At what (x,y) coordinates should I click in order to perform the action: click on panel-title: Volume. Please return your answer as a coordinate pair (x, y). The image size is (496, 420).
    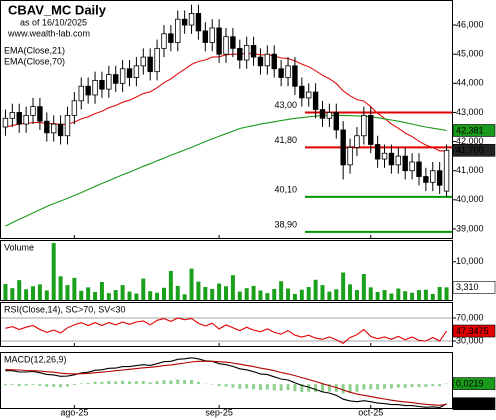
    Looking at the image, I should click on (19, 247).